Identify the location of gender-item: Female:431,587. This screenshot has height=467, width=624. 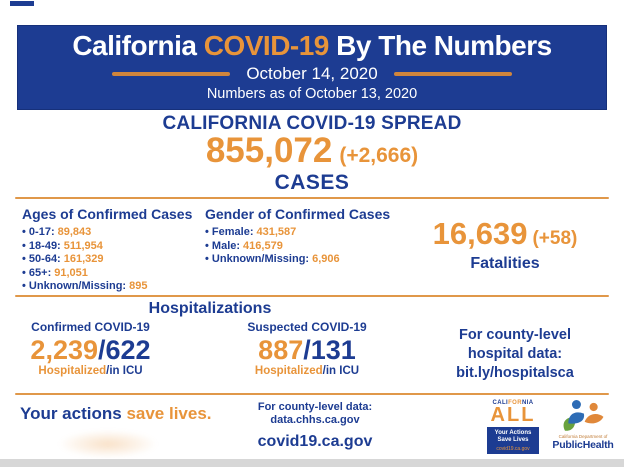
(297, 233).